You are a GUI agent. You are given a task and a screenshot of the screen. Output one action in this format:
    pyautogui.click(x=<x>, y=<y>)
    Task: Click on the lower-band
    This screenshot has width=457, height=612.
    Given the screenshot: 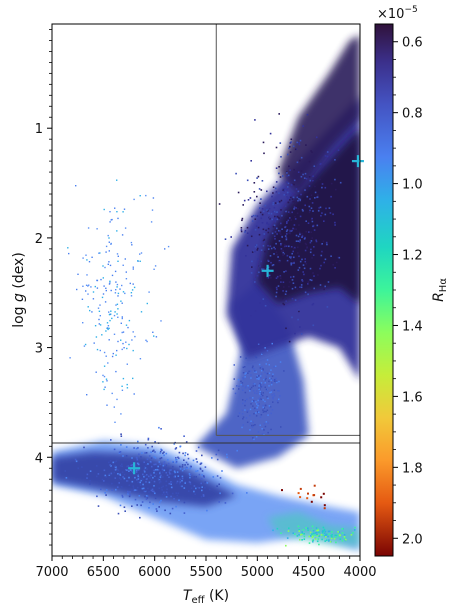 What is the action you would take?
    pyautogui.click(x=313, y=530)
    